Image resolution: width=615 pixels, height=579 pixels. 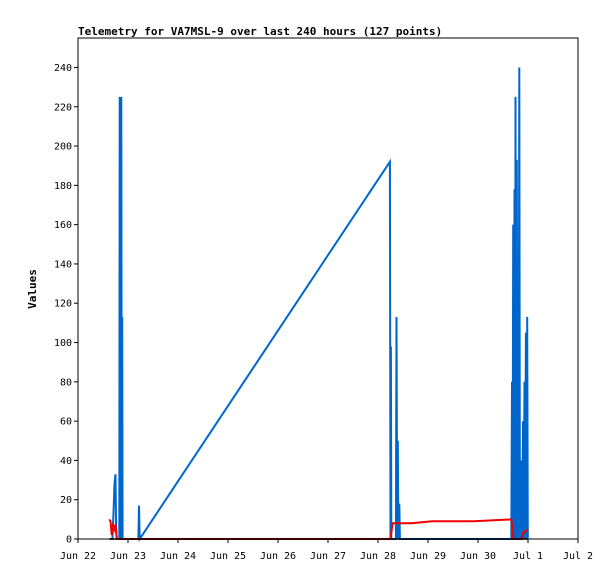 What do you see at coordinates (69, 540) in the screenshot?
I see `y-tick-label: 0` at bounding box center [69, 540].